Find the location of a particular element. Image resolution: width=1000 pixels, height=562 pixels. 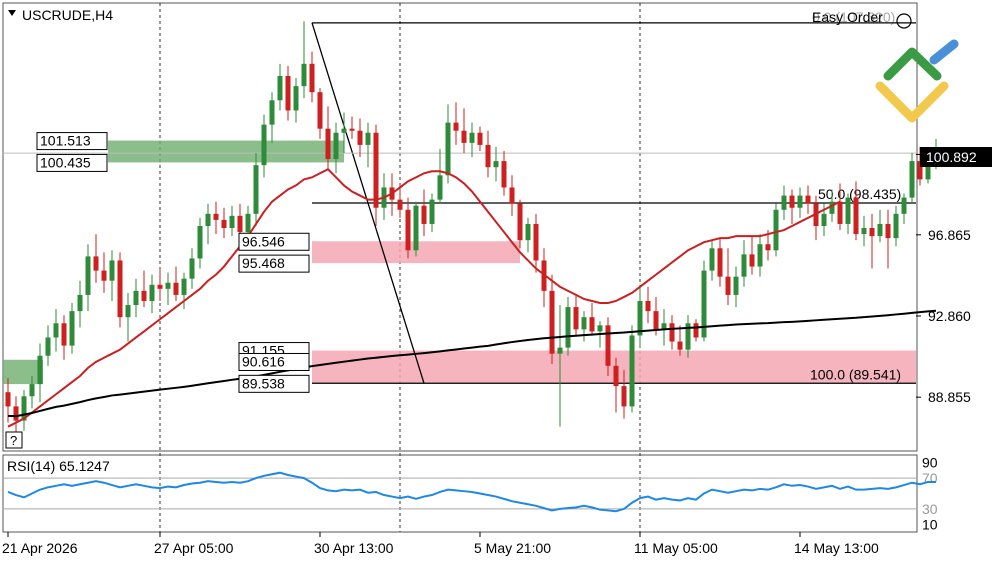

fib-top-label: 0.0 (107.320) is located at coordinates (853, 17).